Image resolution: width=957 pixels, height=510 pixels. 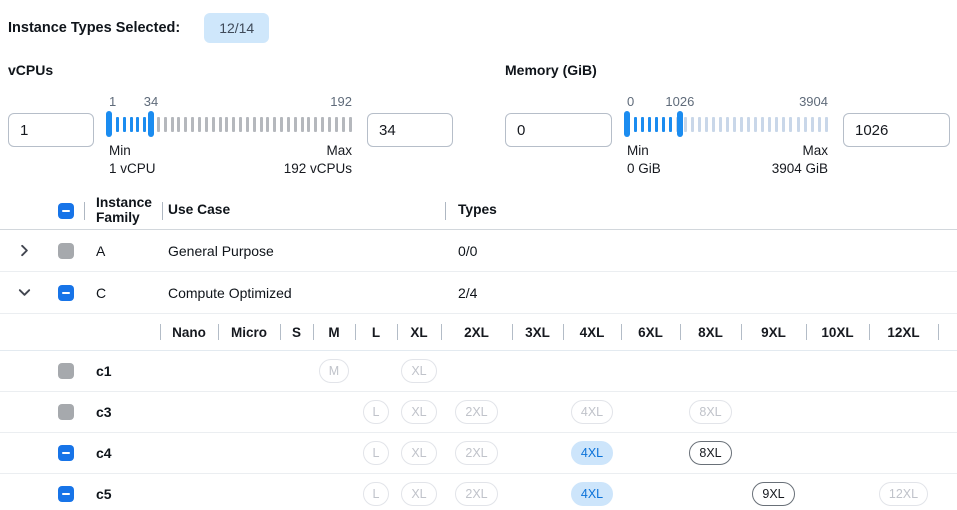 What do you see at coordinates (339, 150) in the screenshot?
I see `vcpu-max-label: Max` at bounding box center [339, 150].